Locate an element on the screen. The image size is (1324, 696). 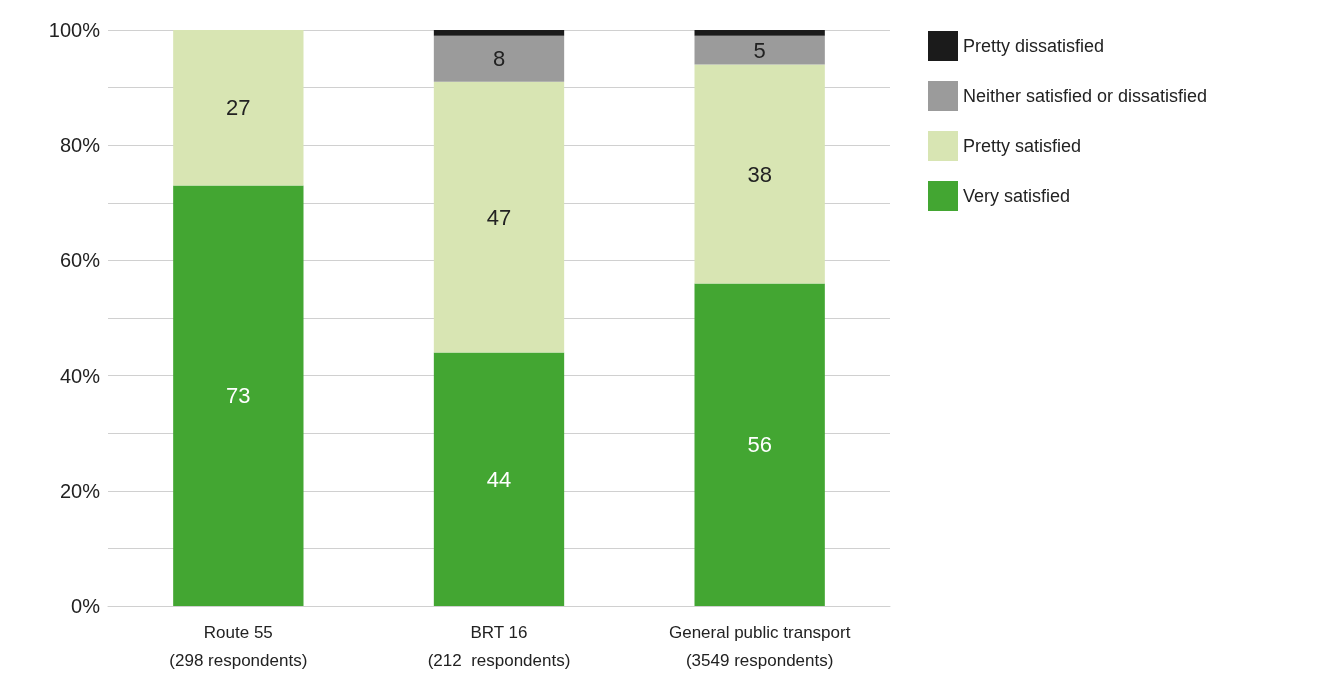
data-label: 73 is located at coordinates (238, 396).